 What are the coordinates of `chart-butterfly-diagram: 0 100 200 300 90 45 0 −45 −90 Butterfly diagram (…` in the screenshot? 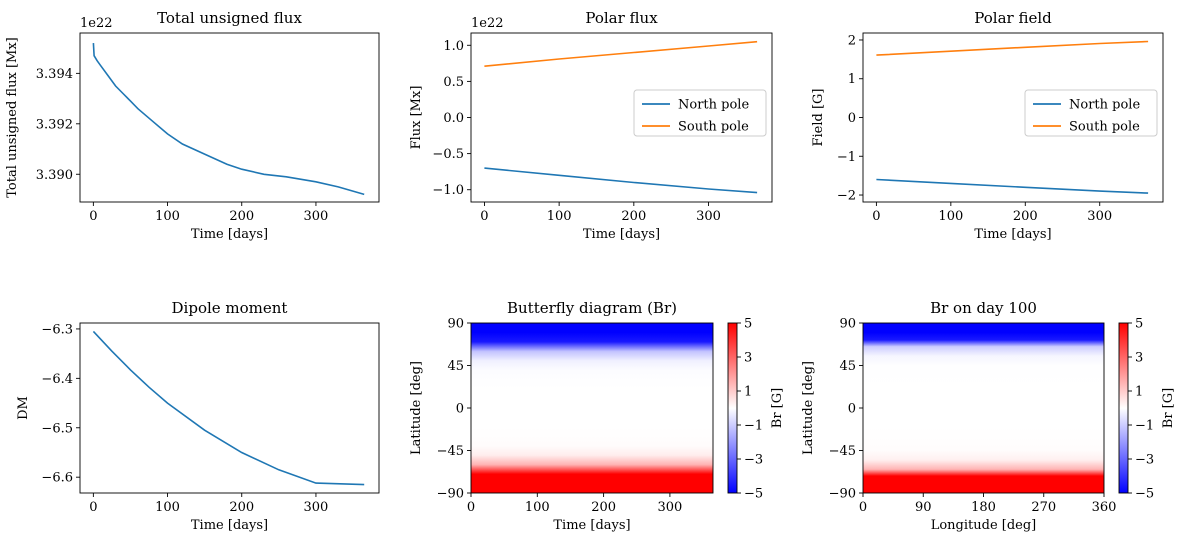 It's located at (597, 416).